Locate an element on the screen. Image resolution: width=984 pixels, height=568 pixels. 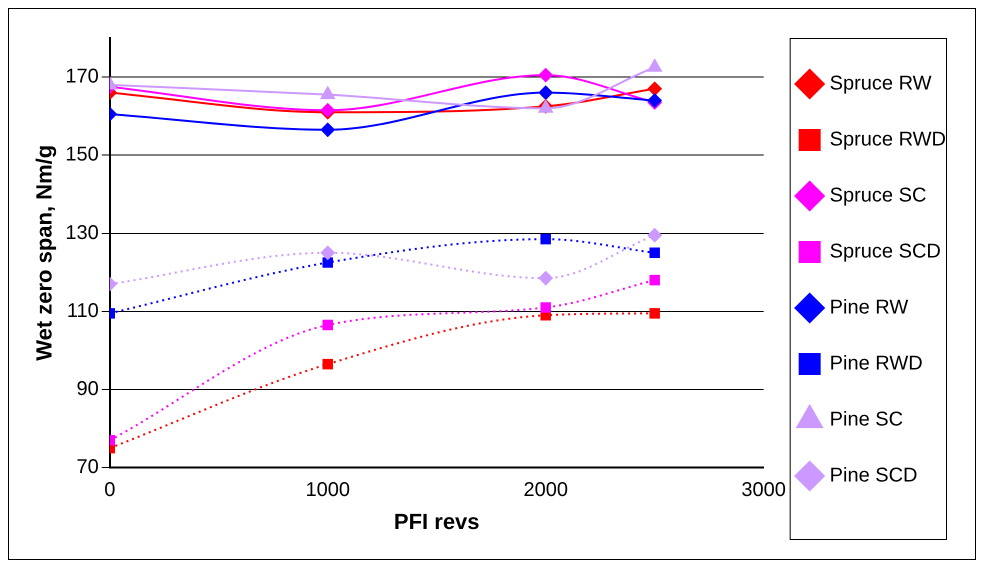
legend-label: Spruce SC is located at coordinates (878, 195).